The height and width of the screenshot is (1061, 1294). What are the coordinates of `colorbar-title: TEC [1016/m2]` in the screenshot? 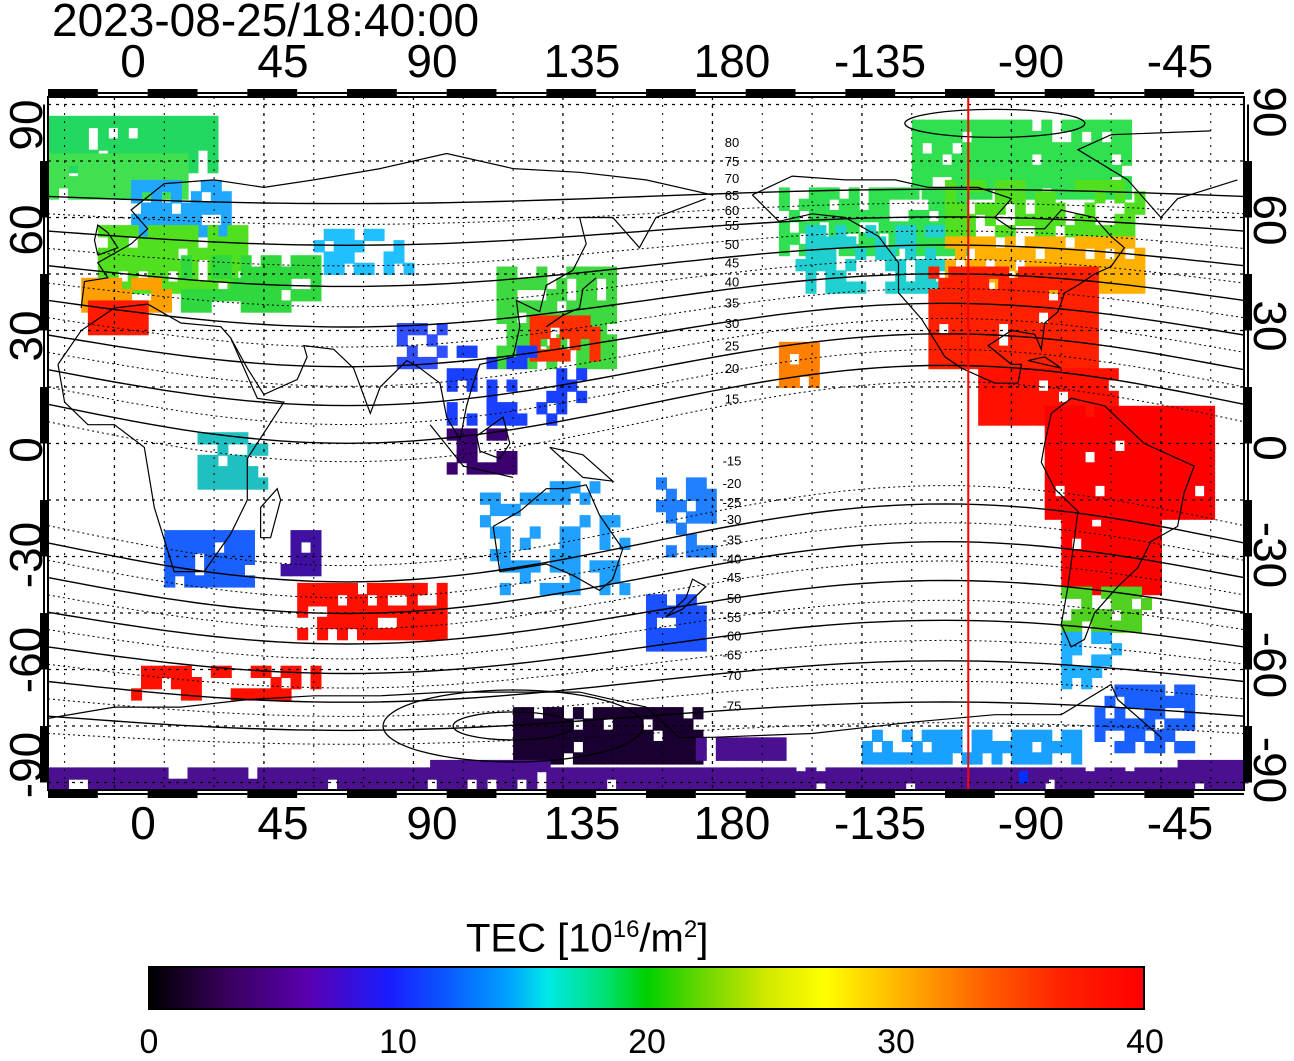 It's located at (587, 938).